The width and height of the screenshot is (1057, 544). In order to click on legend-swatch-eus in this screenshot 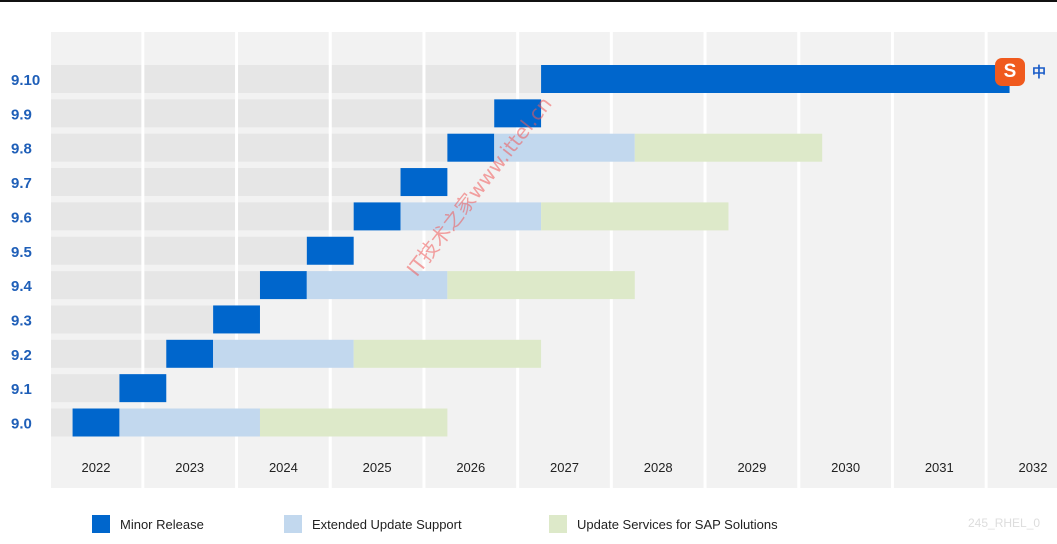, I will do `click(293, 524)`.